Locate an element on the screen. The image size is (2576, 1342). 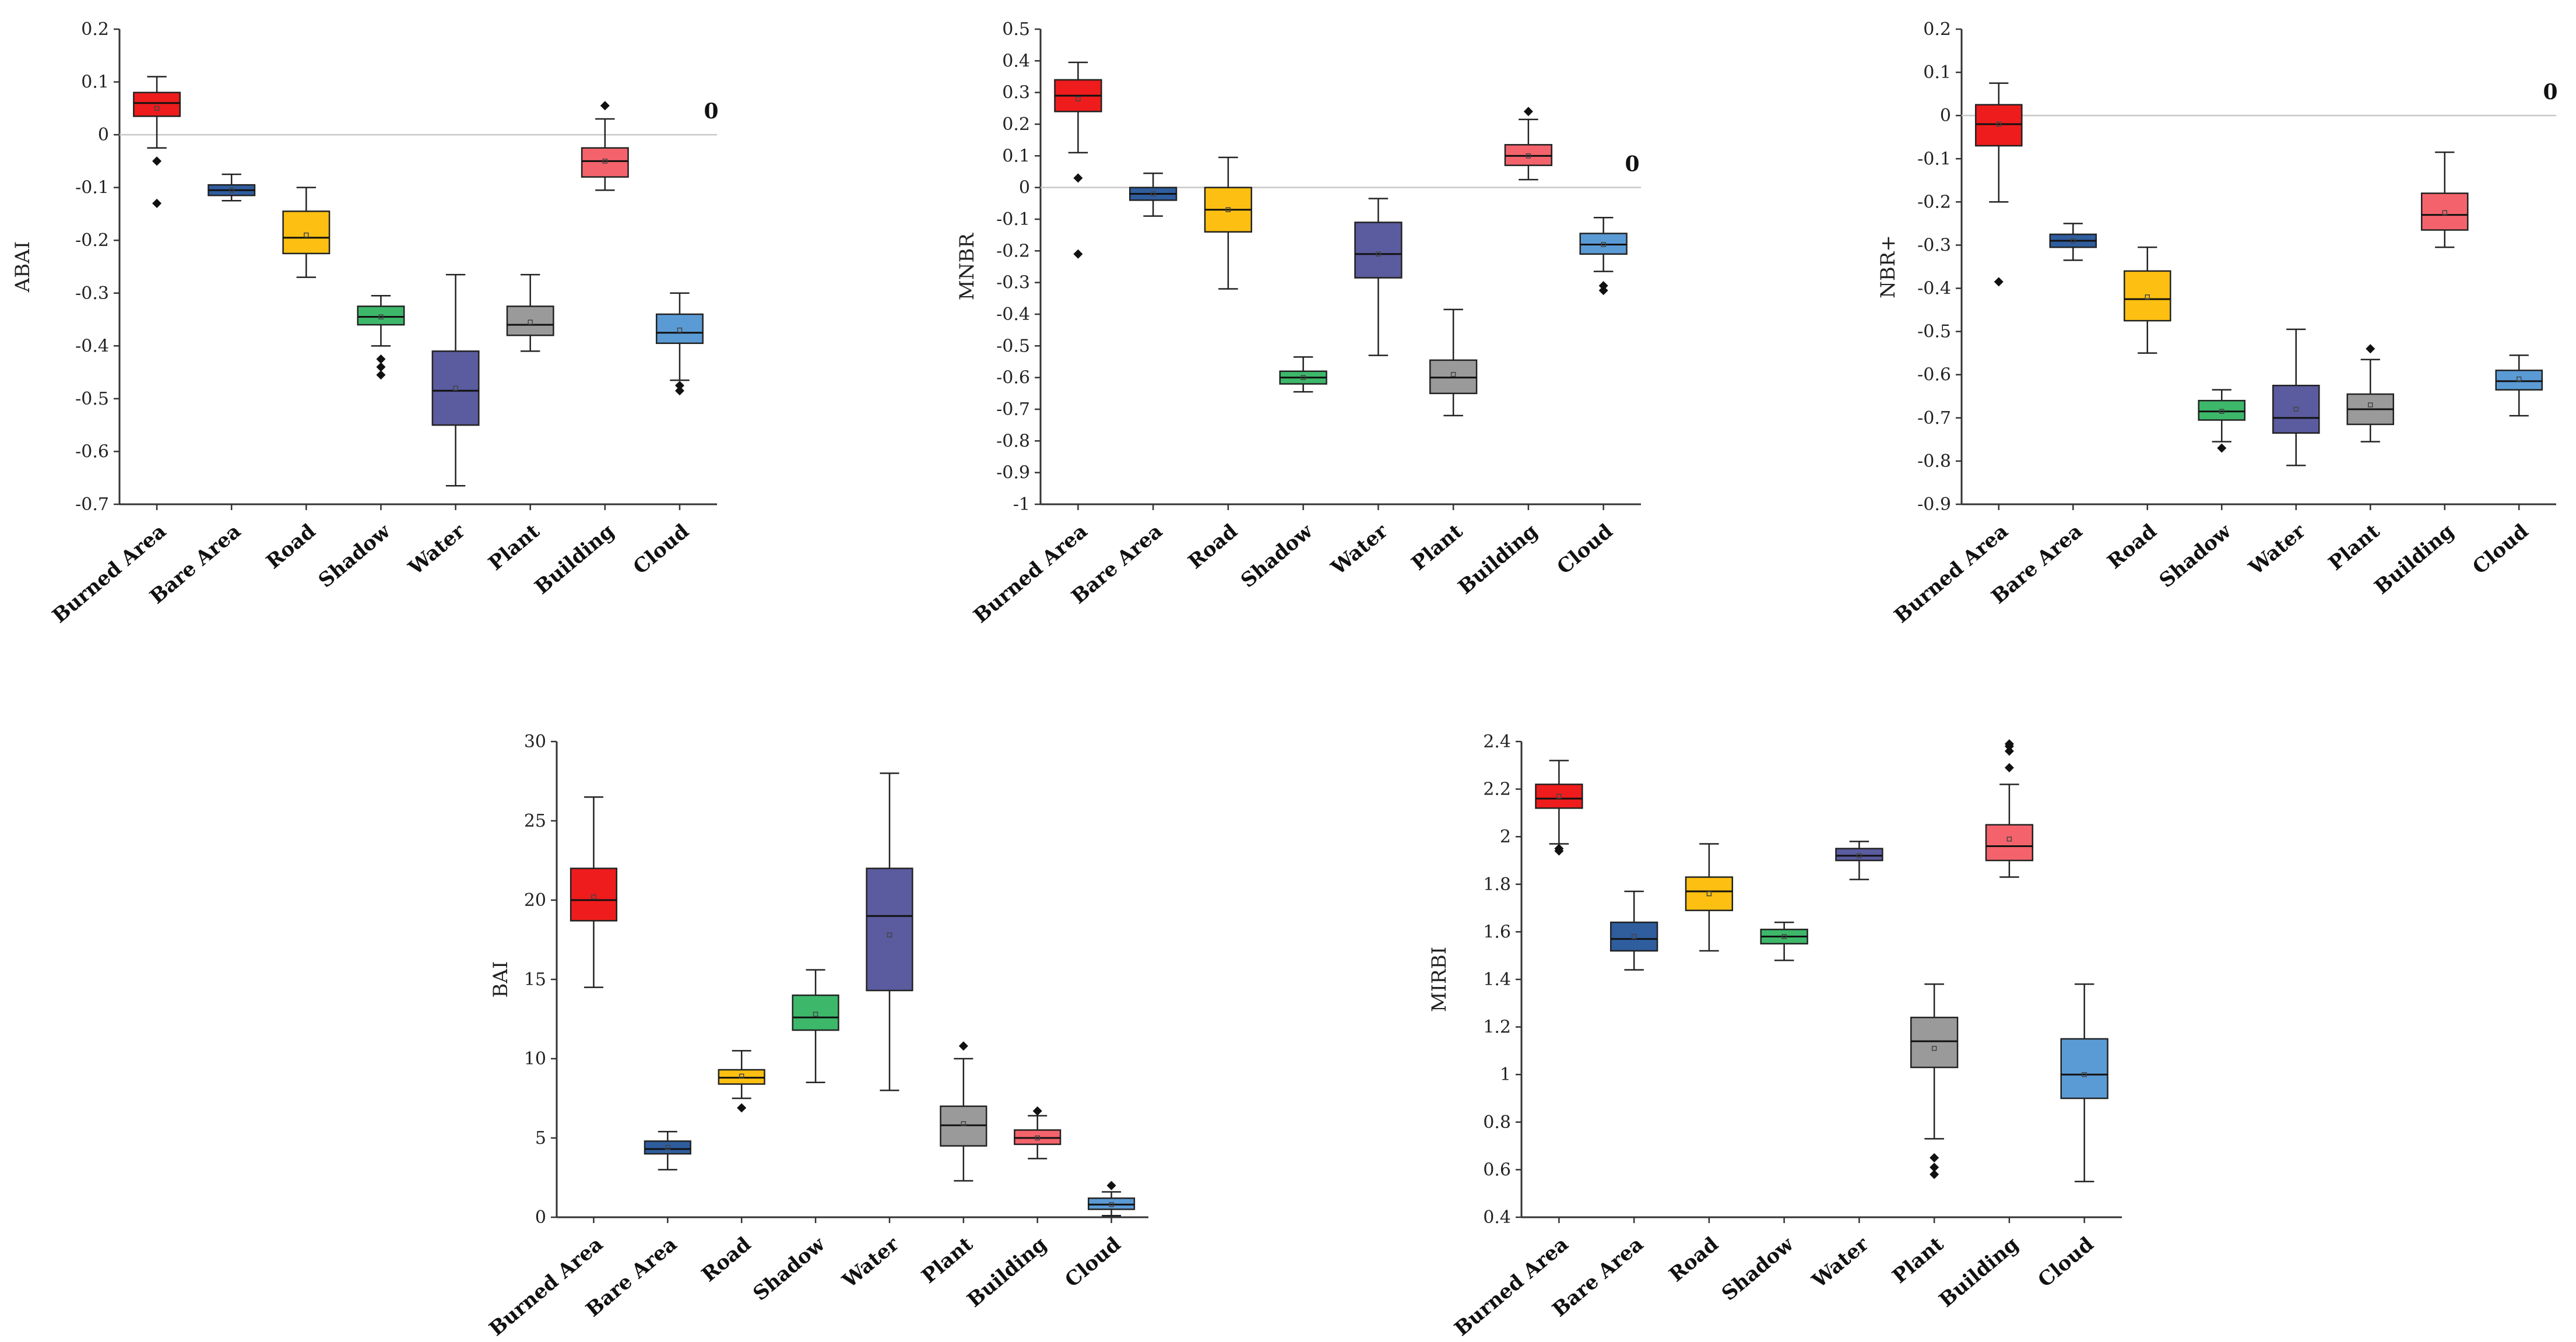
y-tick-label: -0.7 is located at coordinates (1013, 409).